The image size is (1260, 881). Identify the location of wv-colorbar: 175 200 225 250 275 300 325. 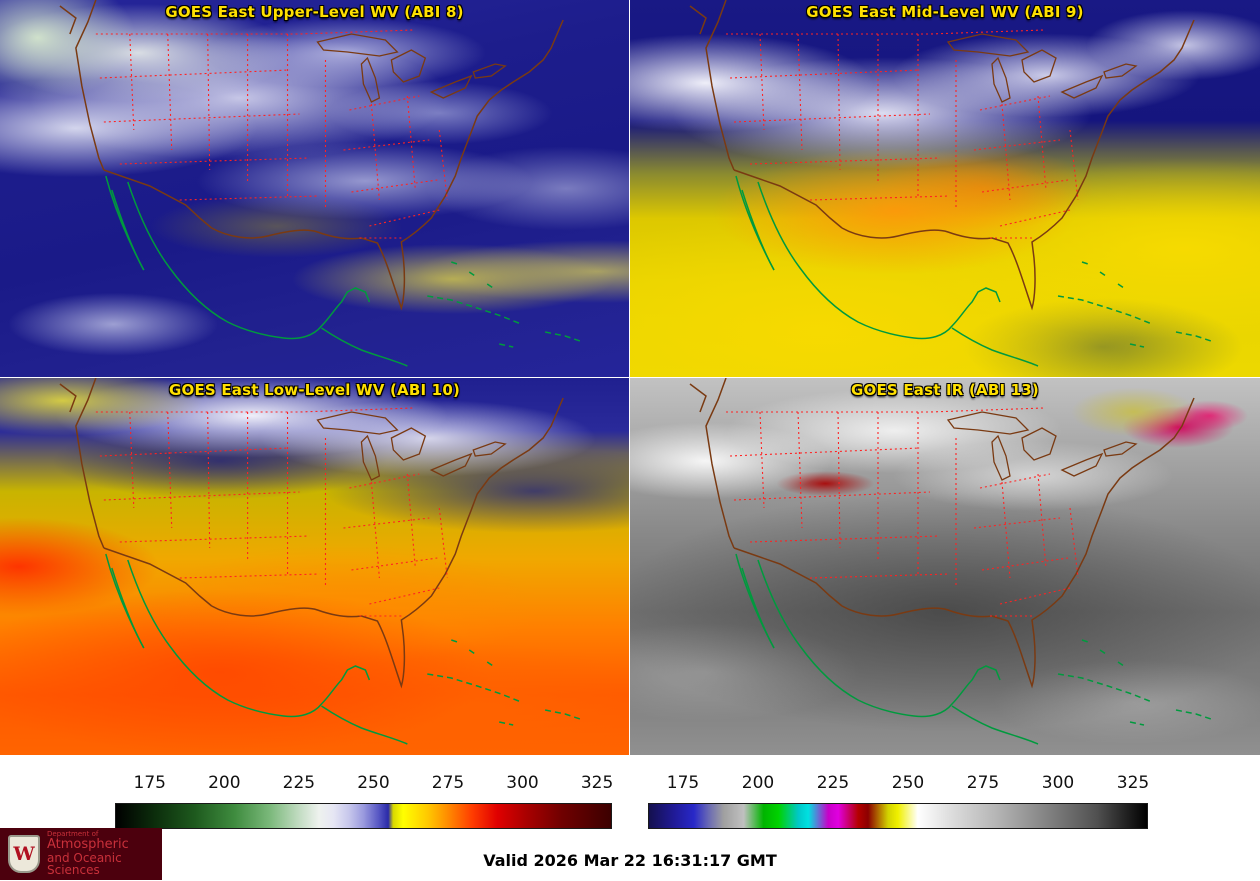
(364, 795).